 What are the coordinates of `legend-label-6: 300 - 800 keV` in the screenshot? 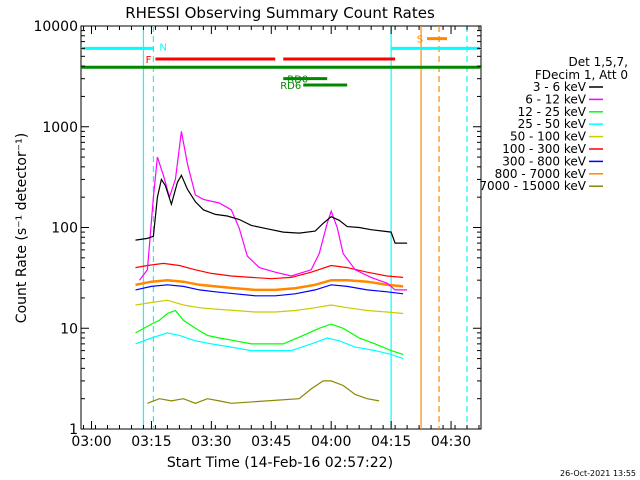 It's located at (544, 161).